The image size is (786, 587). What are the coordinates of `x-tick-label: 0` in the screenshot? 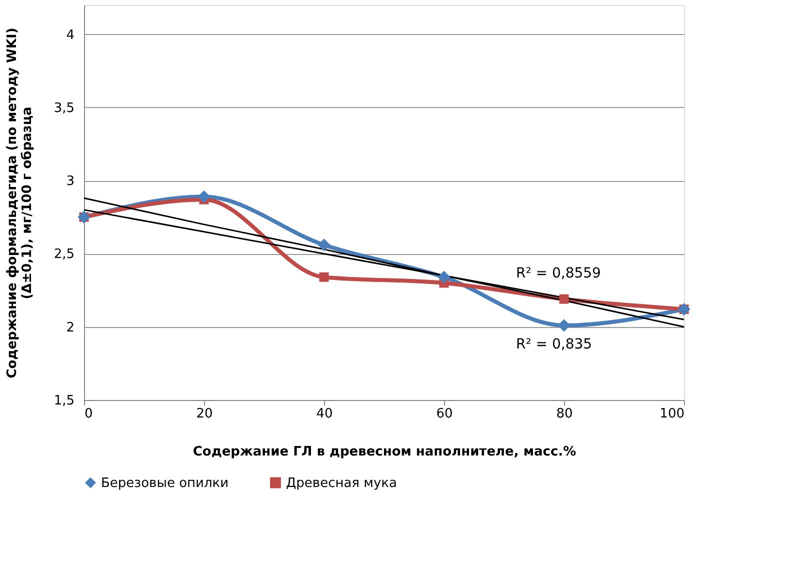 It's located at (88, 414).